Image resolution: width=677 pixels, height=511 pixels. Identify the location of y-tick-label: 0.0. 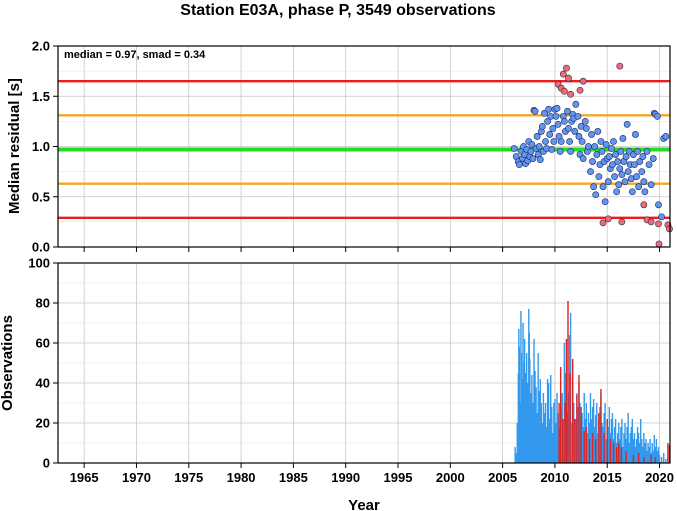
(41, 247).